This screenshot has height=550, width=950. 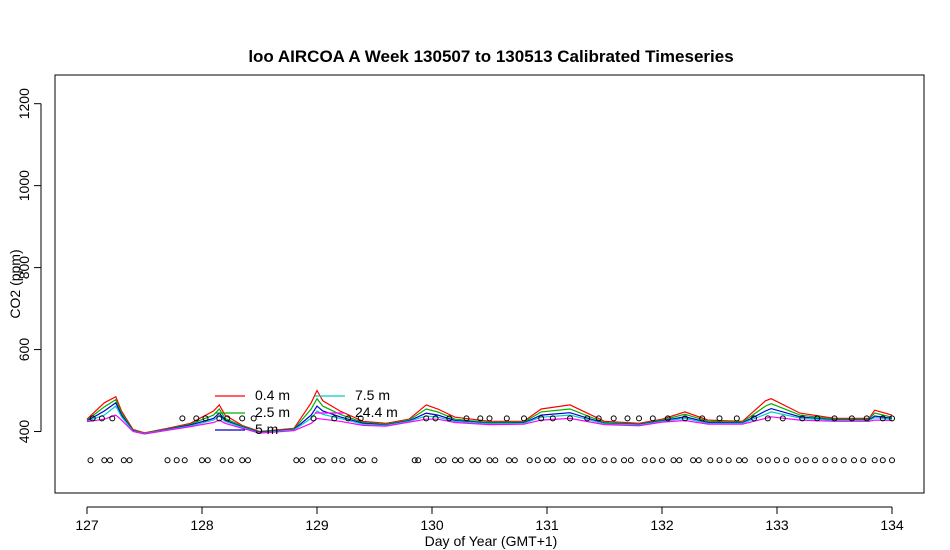 I want to click on x-tick-label-7: 134, so click(x=892, y=525).